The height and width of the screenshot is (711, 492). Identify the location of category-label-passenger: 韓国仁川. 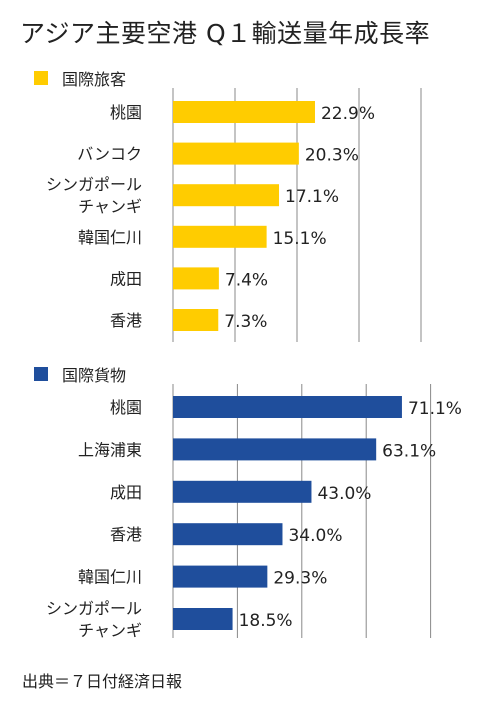
(110, 237).